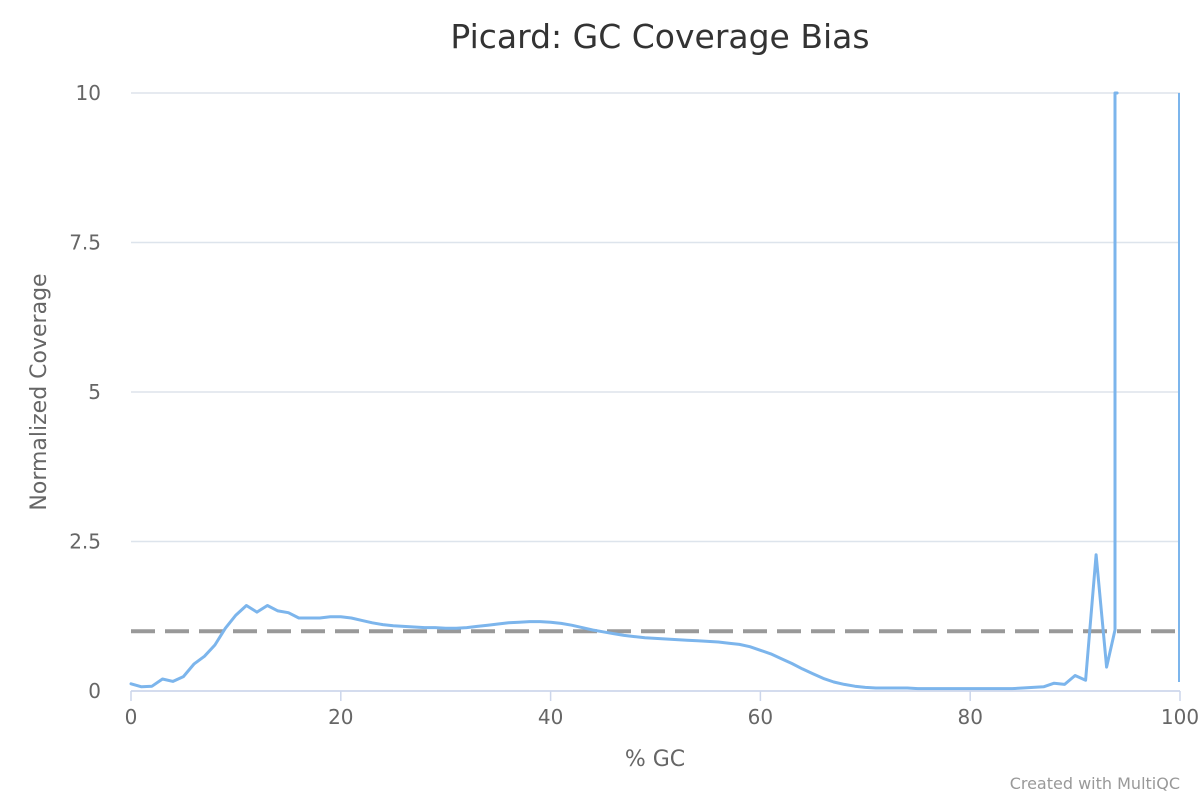 The height and width of the screenshot is (800, 1200). What do you see at coordinates (659, 36) in the screenshot?
I see `chart-title: Picard: GC Coverage Bias` at bounding box center [659, 36].